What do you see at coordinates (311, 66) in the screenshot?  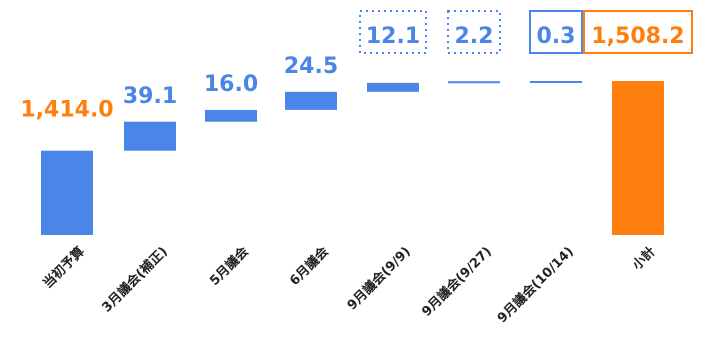 I see `value-label-3: 24.5` at bounding box center [311, 66].